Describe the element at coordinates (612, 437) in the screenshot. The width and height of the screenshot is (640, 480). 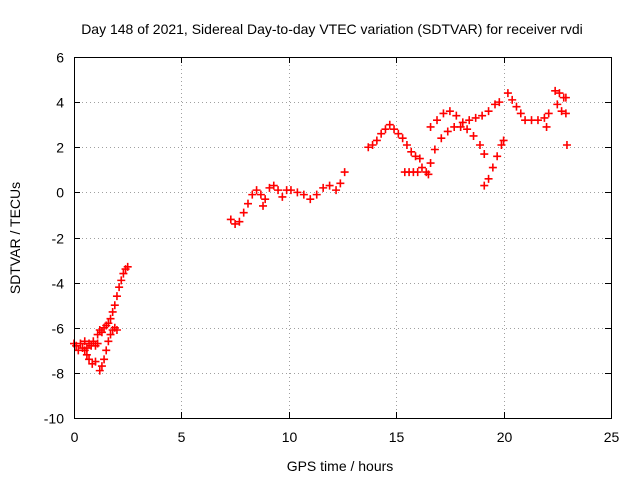
I see `x-tick-label: 25` at that location.